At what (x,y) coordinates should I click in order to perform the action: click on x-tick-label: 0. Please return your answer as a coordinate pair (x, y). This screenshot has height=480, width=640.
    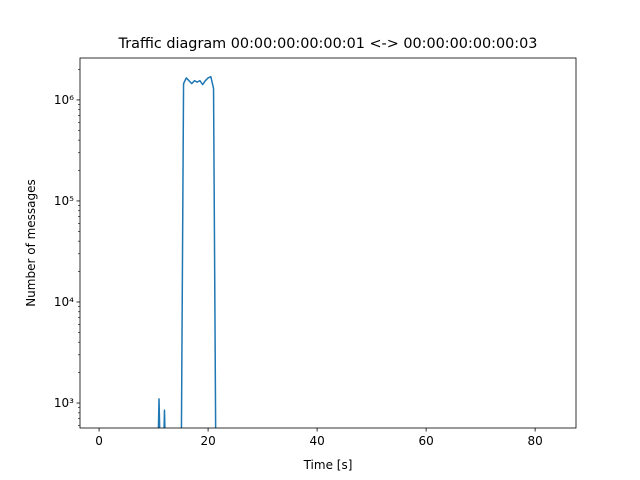
    Looking at the image, I should click on (99, 441).